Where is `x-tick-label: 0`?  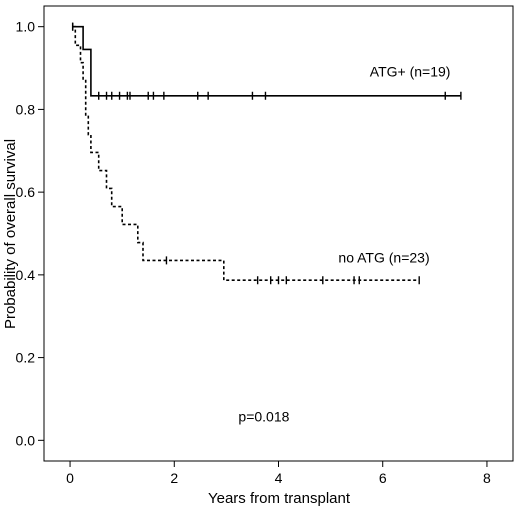 x-tick-label: 0 is located at coordinates (70, 478).